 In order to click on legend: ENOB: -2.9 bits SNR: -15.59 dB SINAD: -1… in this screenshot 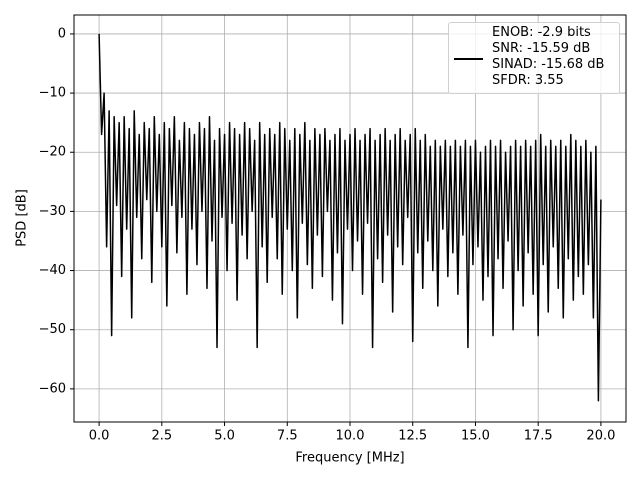, I will do `click(534, 58)`.